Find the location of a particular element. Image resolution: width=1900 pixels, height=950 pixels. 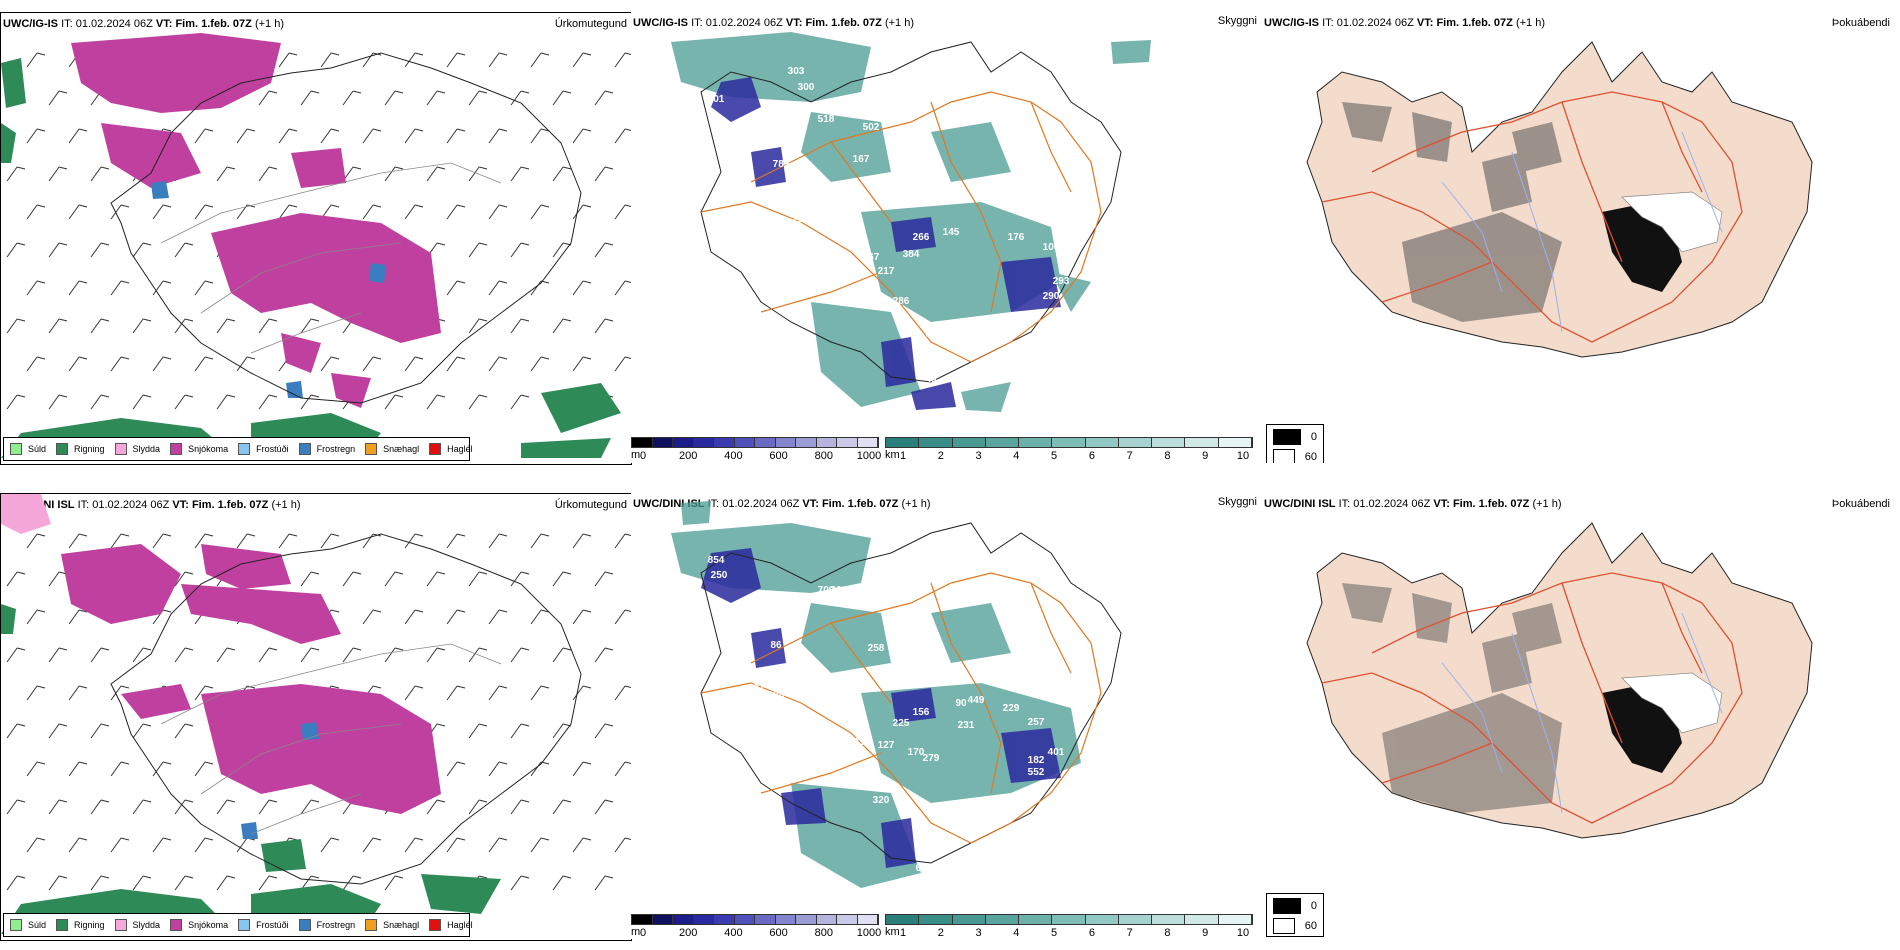

cloud-base-value: 167 is located at coordinates (871, 257).